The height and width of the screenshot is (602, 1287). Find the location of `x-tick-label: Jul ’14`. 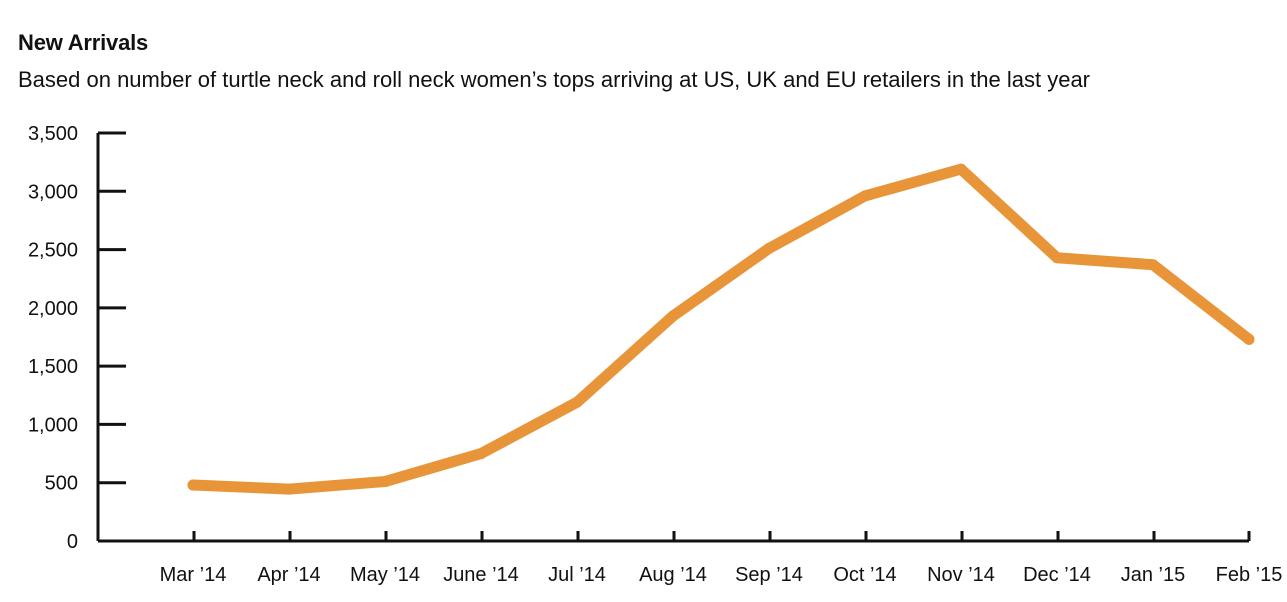

x-tick-label: Jul ’14 is located at coordinates (577, 575).